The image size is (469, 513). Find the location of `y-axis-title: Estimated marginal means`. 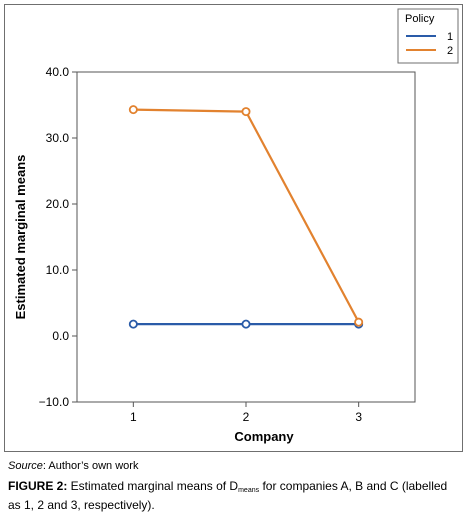

y-axis-title: Estimated marginal means is located at coordinates (20, 237).